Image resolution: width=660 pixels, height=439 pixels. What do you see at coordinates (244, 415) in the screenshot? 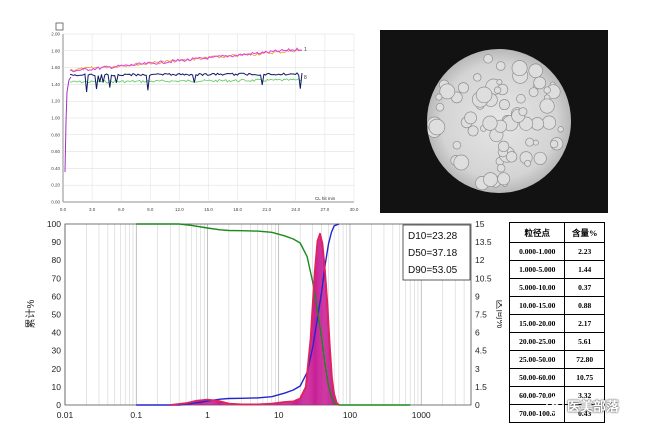
I see `x-ticks: 0.01 0.1 1 10 100 1000` at bounding box center [244, 415].